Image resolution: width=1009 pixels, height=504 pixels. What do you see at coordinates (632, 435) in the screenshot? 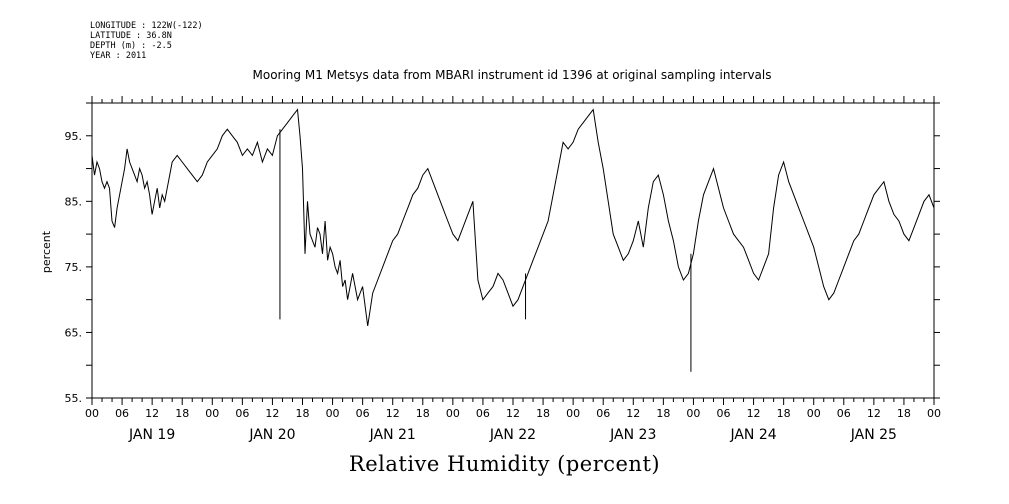
I see `day-label: JAN 23` at bounding box center [632, 435].